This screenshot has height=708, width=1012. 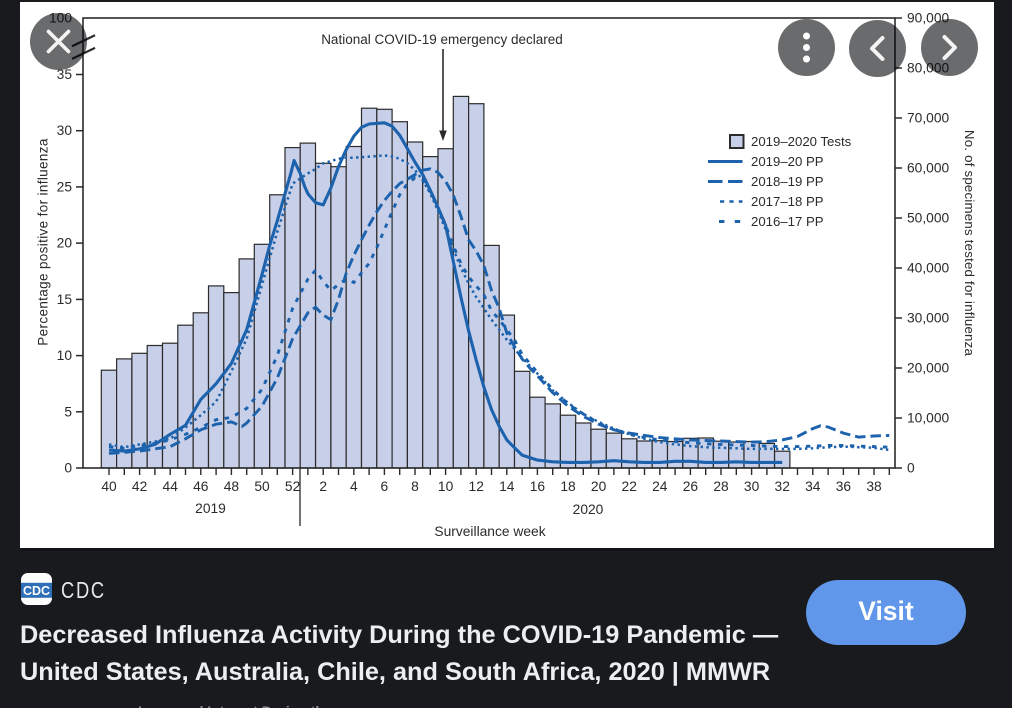 What do you see at coordinates (262, 486) in the screenshot?
I see `svg-text: 50` at bounding box center [262, 486].